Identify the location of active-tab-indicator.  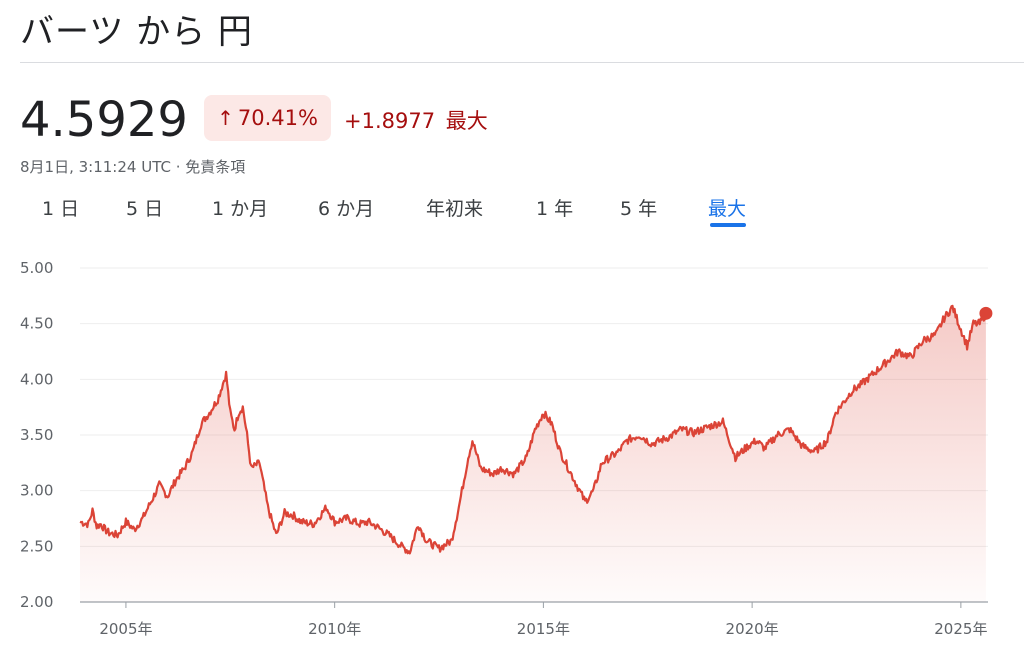
(728, 225).